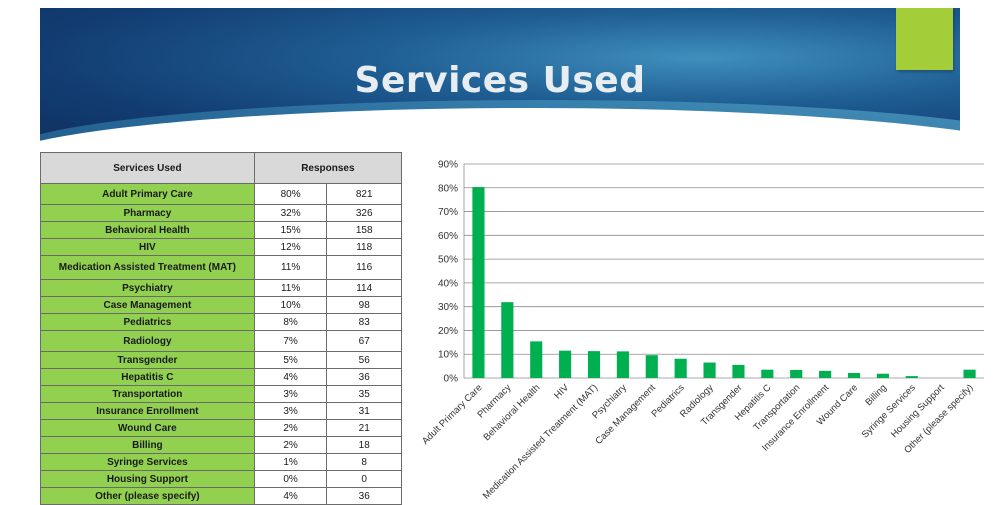 Image resolution: width=1000 pixels, height=505 pixels. I want to click on table-row: Case Management 10% 98, so click(221, 305).